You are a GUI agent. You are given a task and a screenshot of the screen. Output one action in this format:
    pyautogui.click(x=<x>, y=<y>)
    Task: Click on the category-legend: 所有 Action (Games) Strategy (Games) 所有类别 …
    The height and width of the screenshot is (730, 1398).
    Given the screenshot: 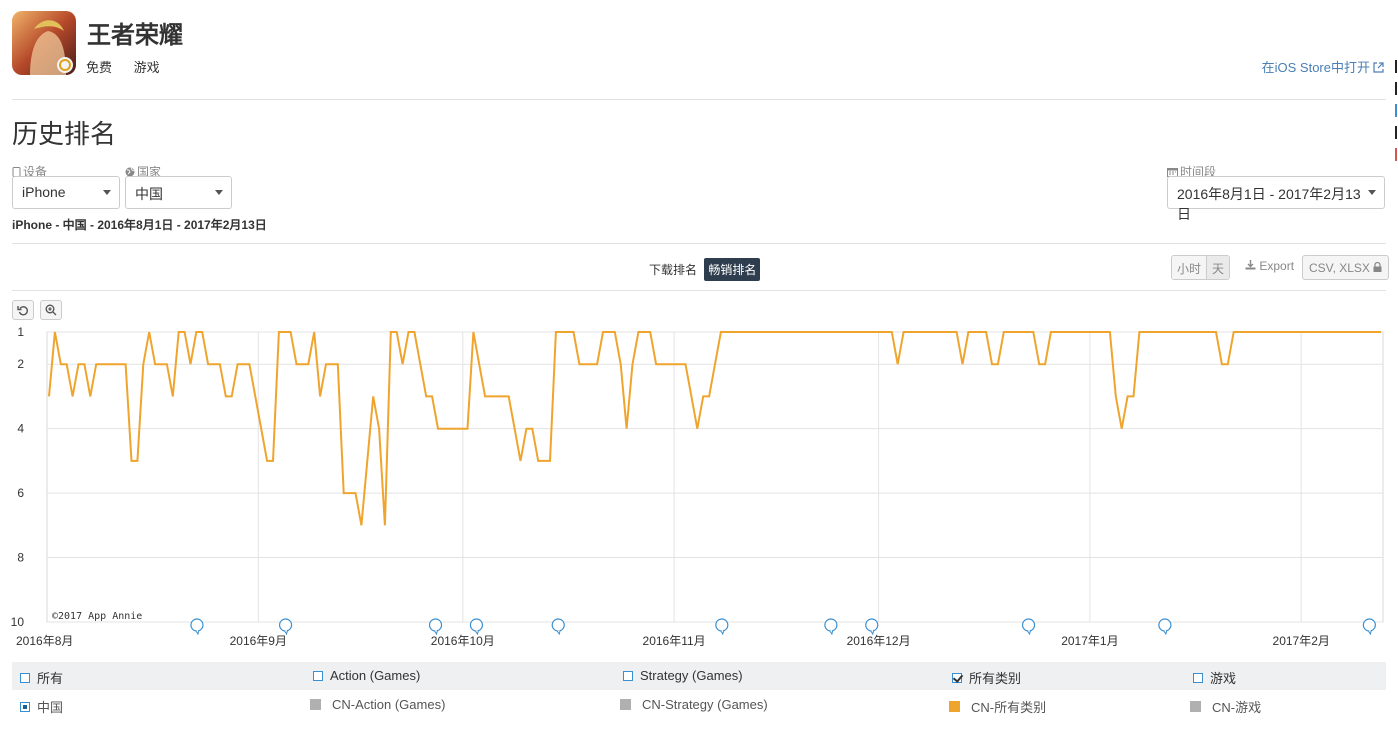 What is the action you would take?
    pyautogui.click(x=699, y=676)
    